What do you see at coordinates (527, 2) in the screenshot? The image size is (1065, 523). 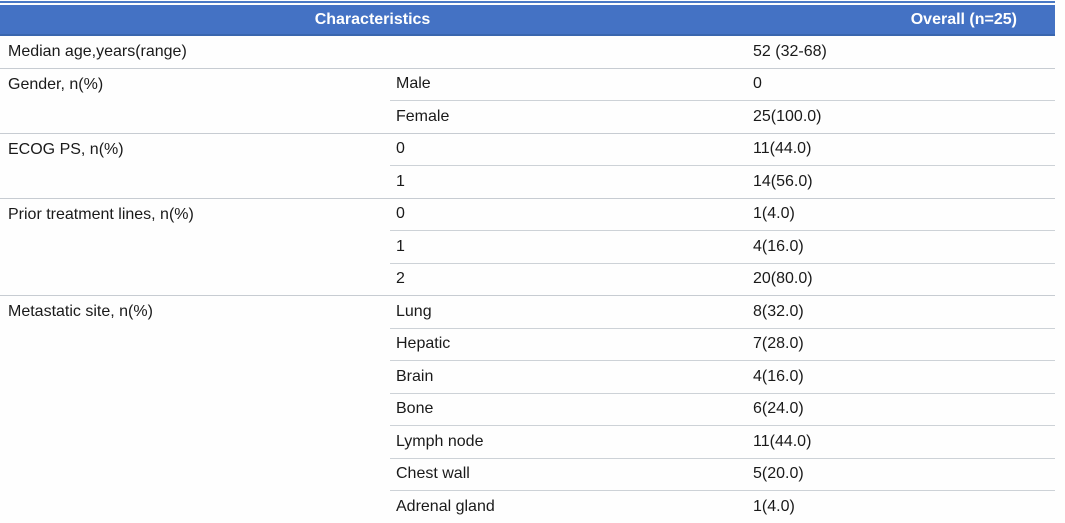 I see `table-top-rule` at bounding box center [527, 2].